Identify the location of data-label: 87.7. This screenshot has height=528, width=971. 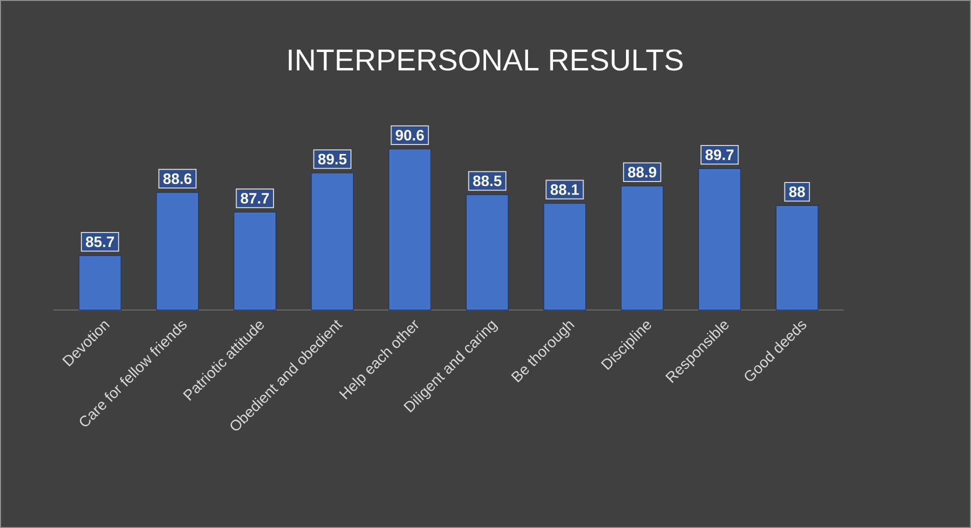
(254, 198).